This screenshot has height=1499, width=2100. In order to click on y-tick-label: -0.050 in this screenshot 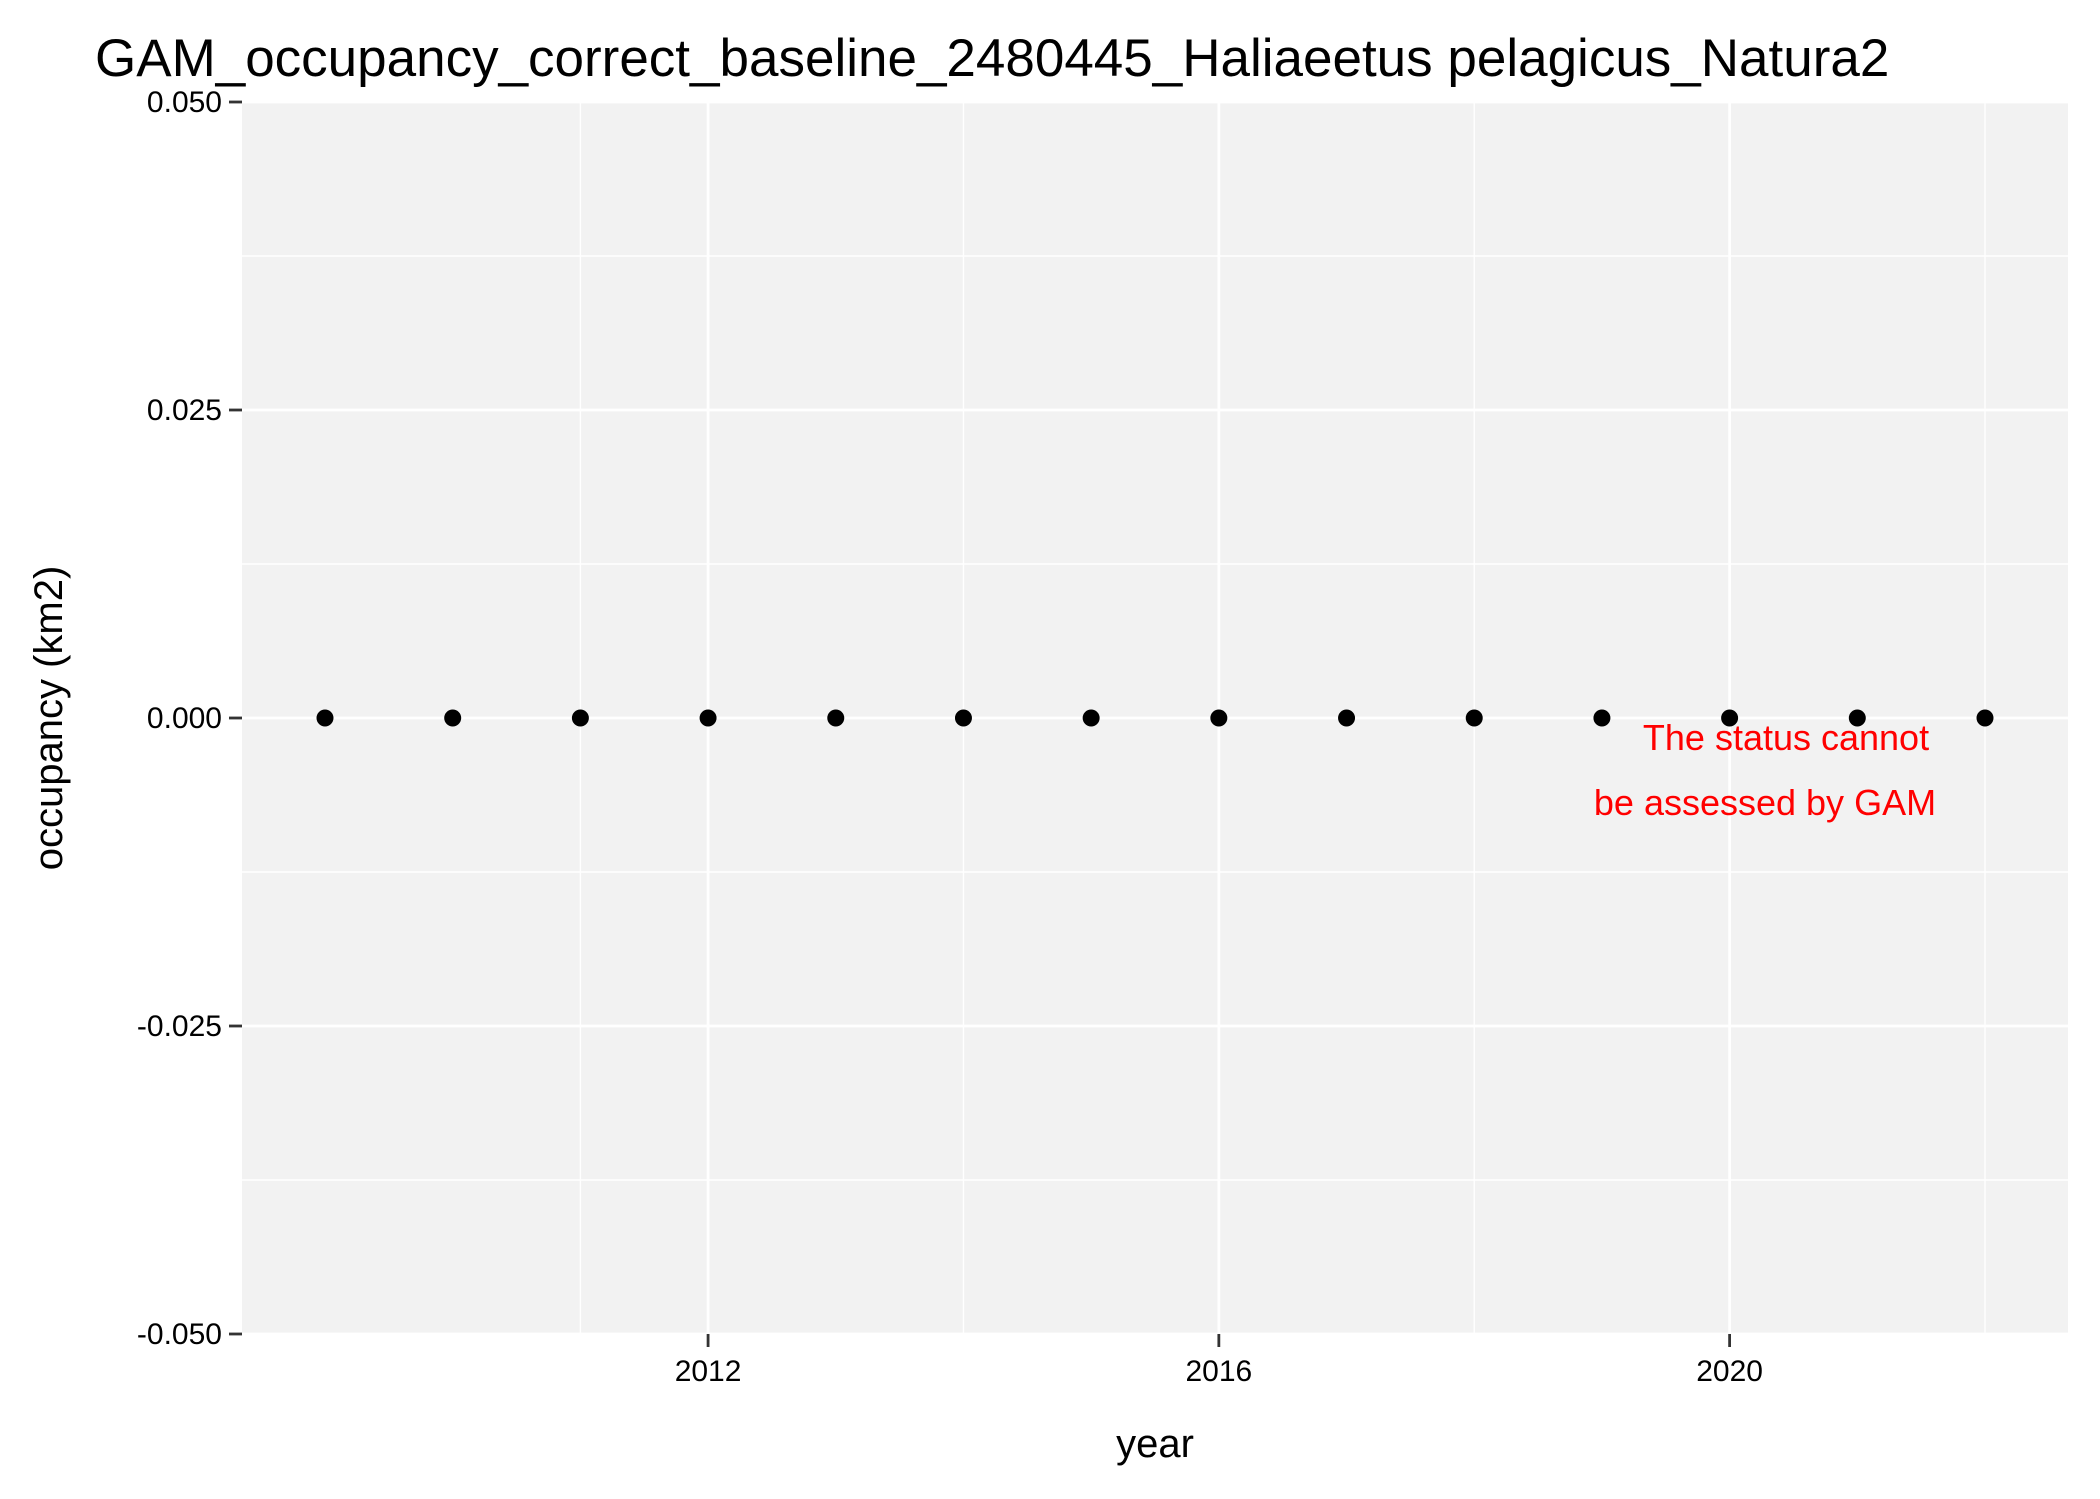, I will do `click(179, 1334)`.